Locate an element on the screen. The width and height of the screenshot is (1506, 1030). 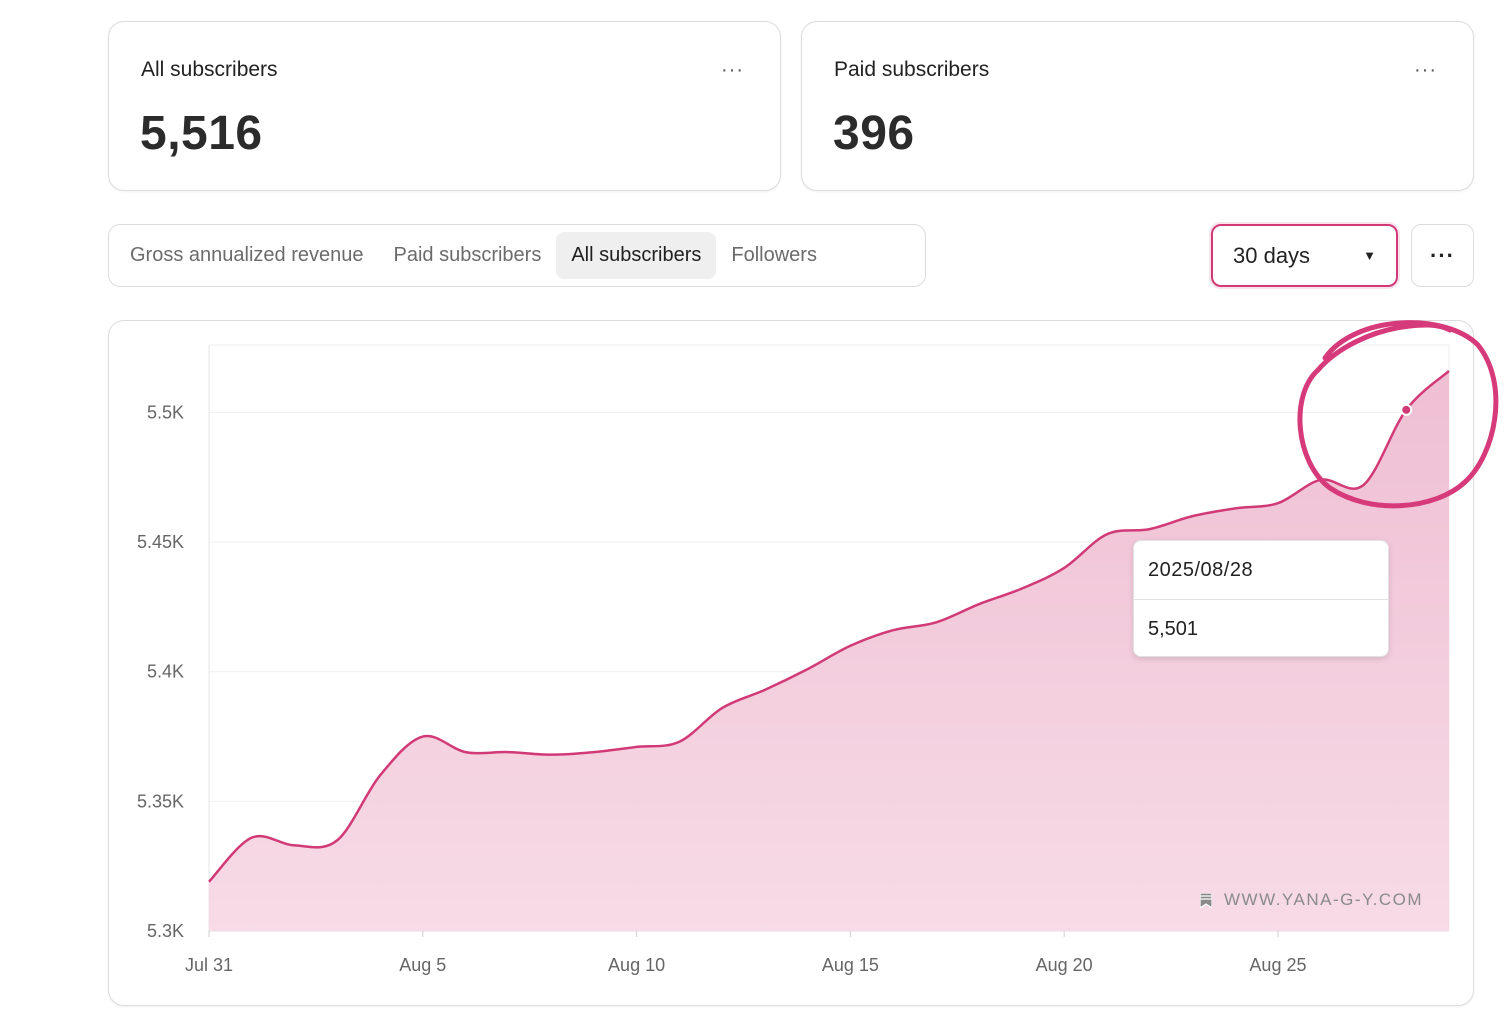
chart-more-options-button: ··· is located at coordinates (1442, 255).